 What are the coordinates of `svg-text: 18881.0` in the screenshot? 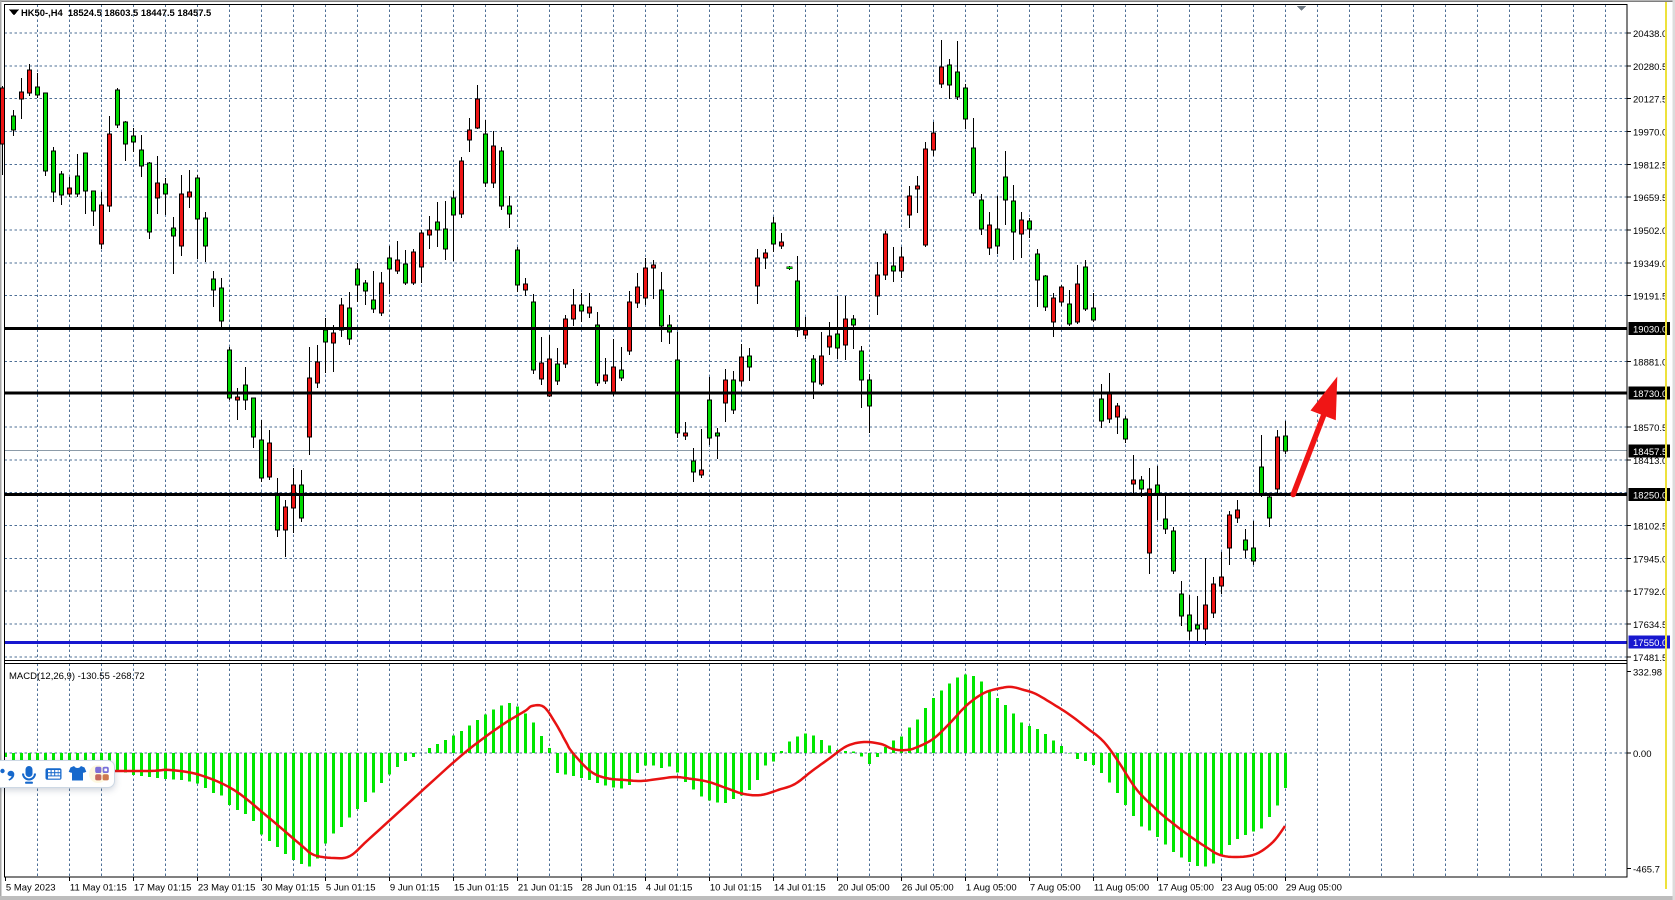 It's located at (1650, 362).